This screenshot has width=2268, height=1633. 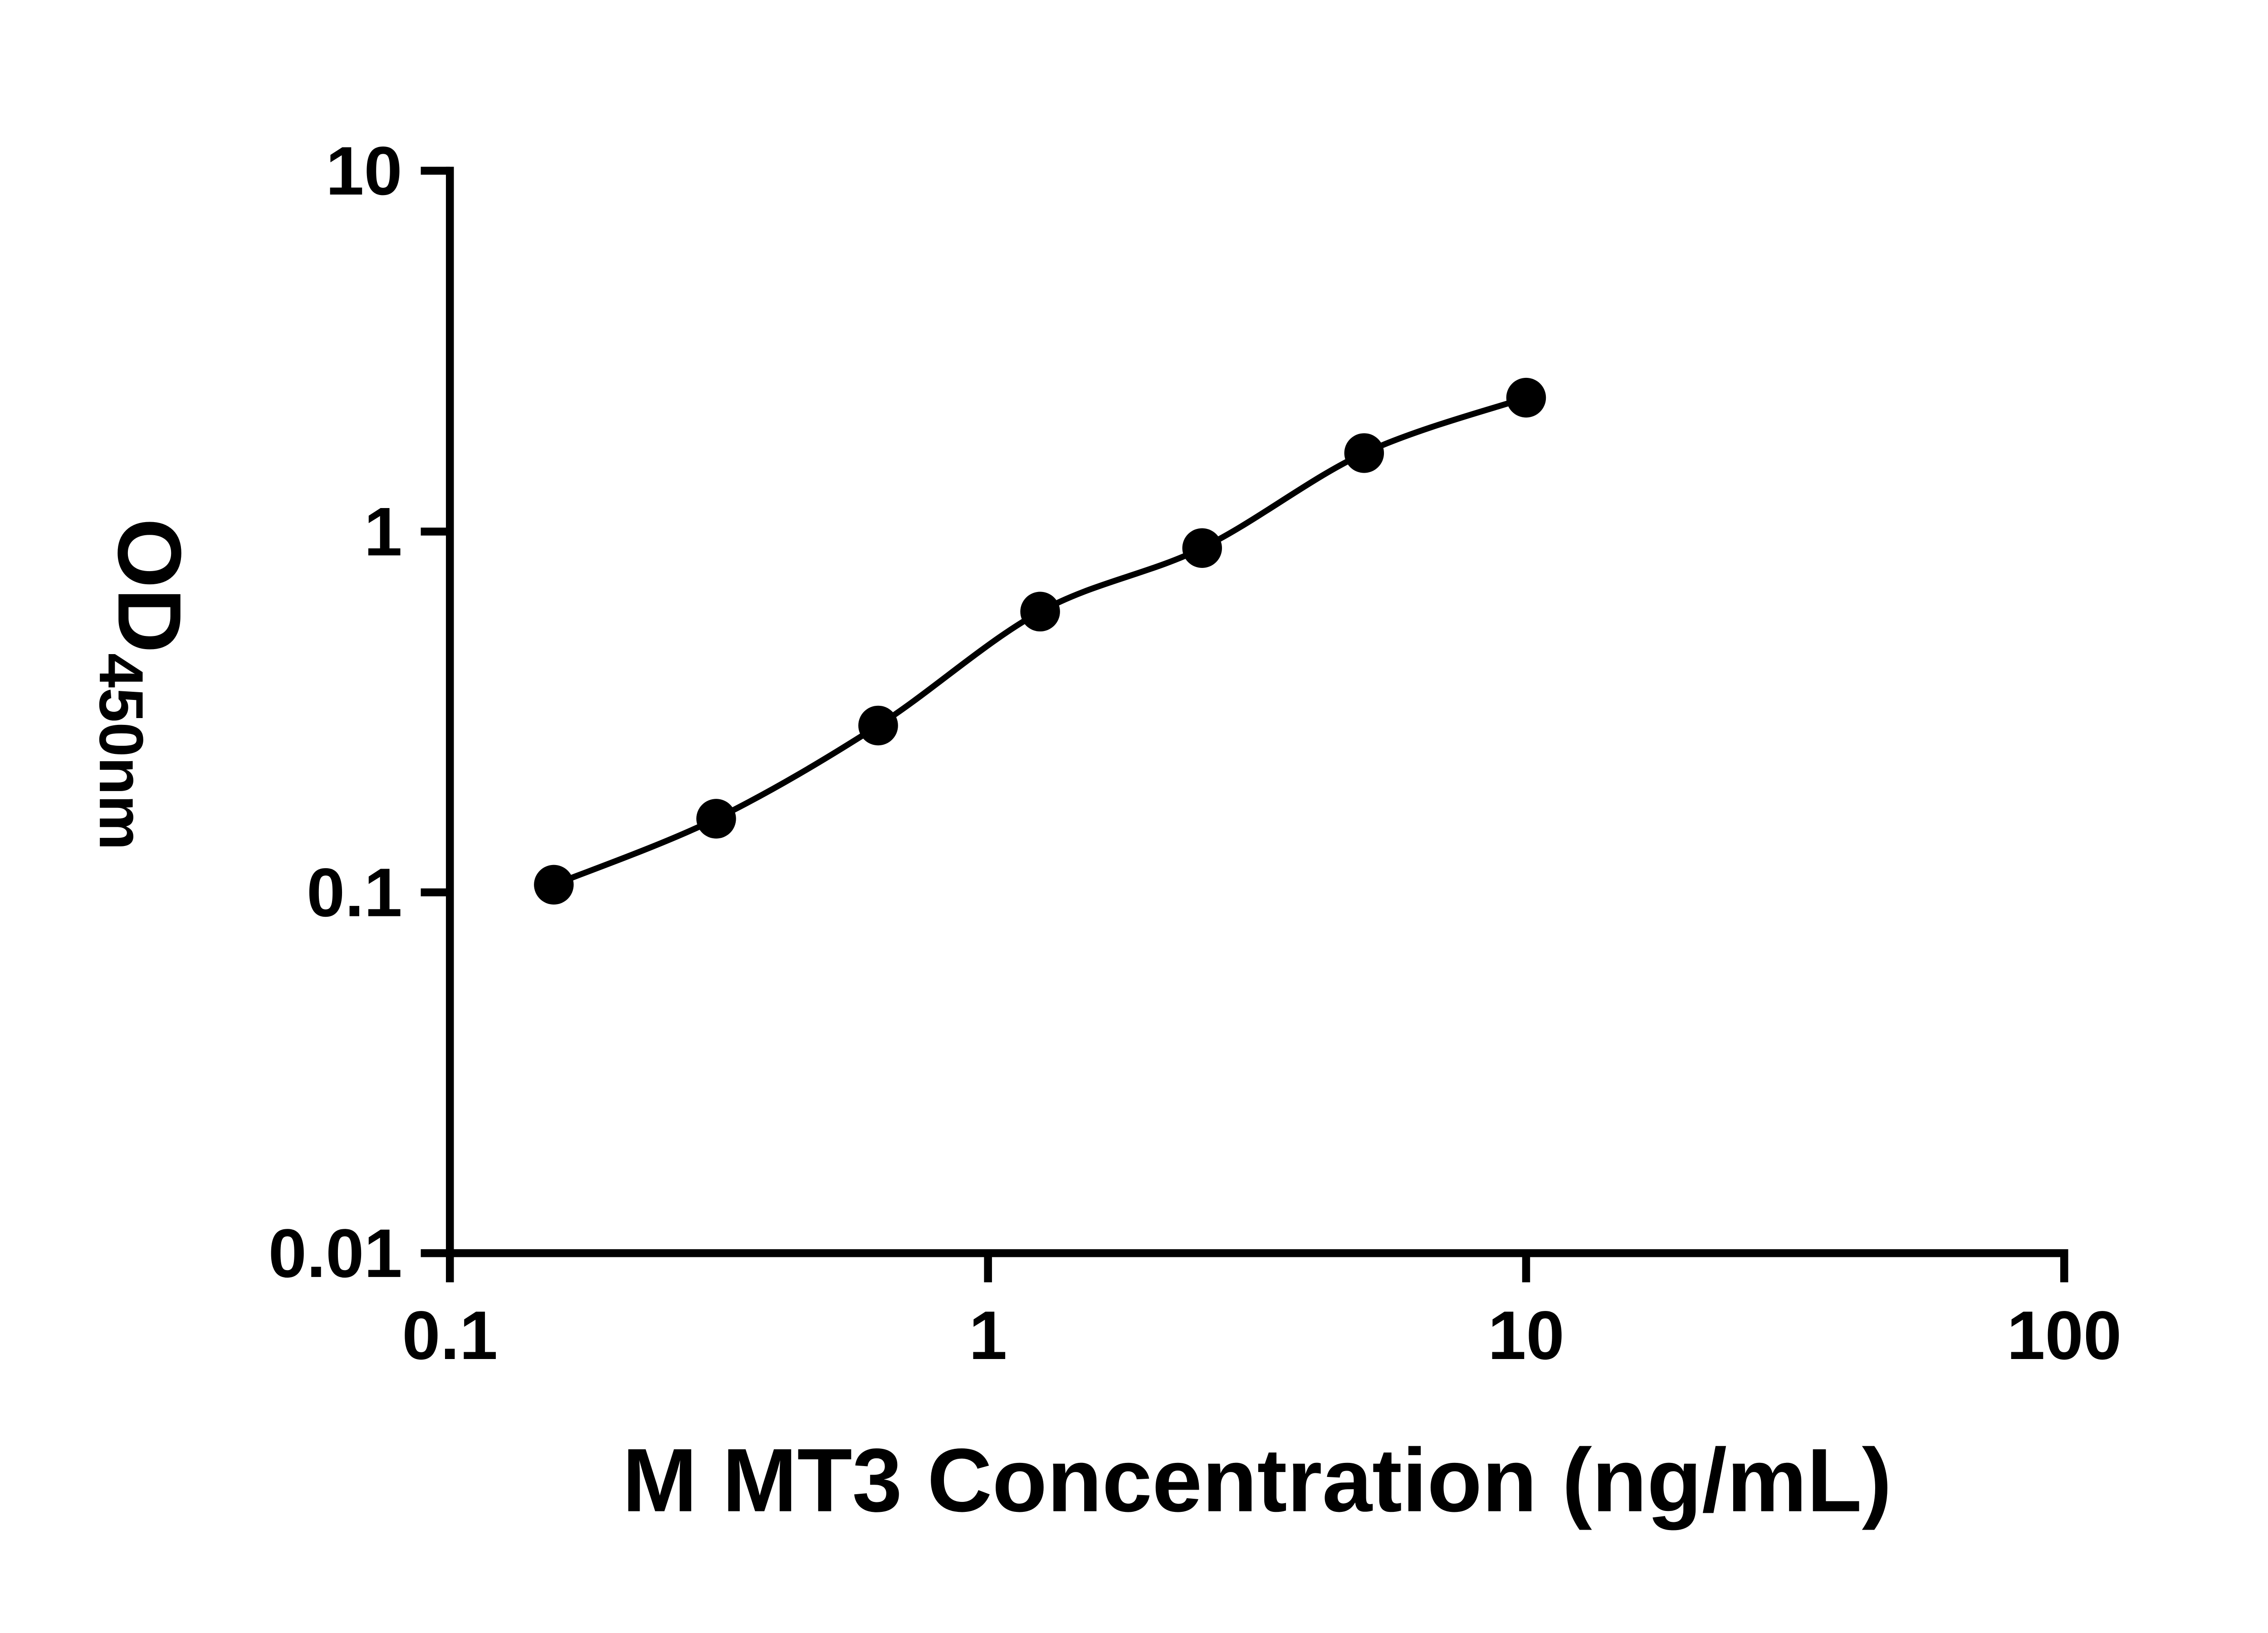 What do you see at coordinates (150, 585) in the screenshot?
I see `y-axis-title-main: OD` at bounding box center [150, 585].